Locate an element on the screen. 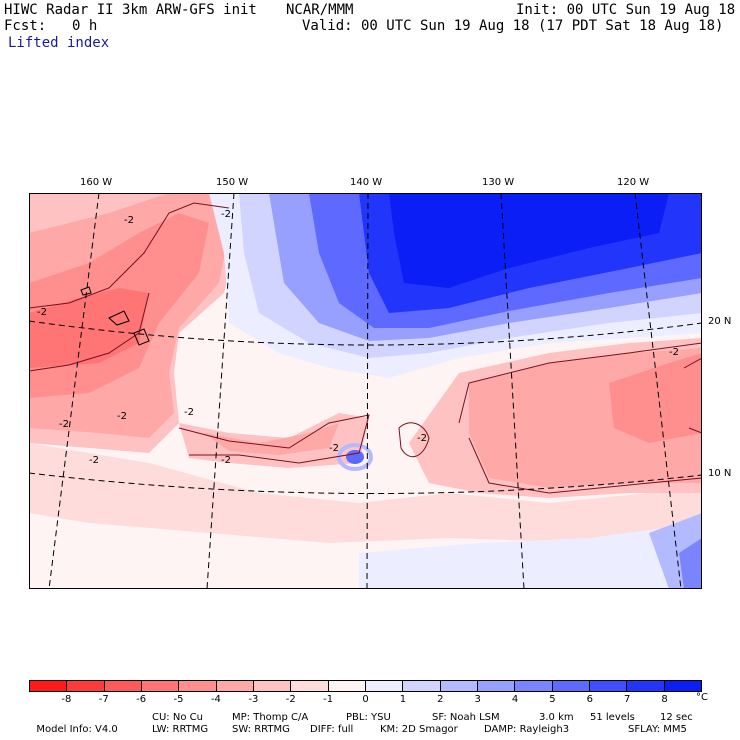  model-info-km: KM: 2D Smagor is located at coordinates (419, 729).